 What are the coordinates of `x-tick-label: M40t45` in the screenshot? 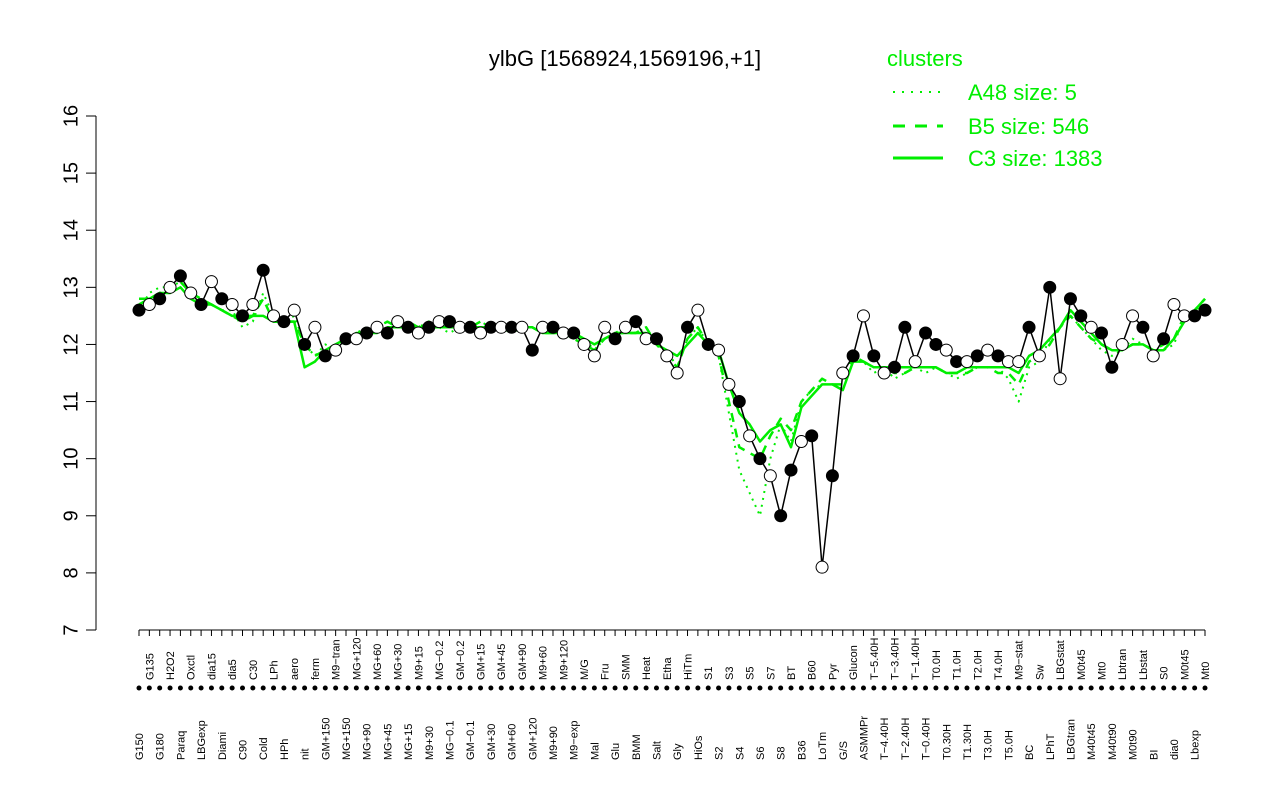 It's located at (1092, 741).